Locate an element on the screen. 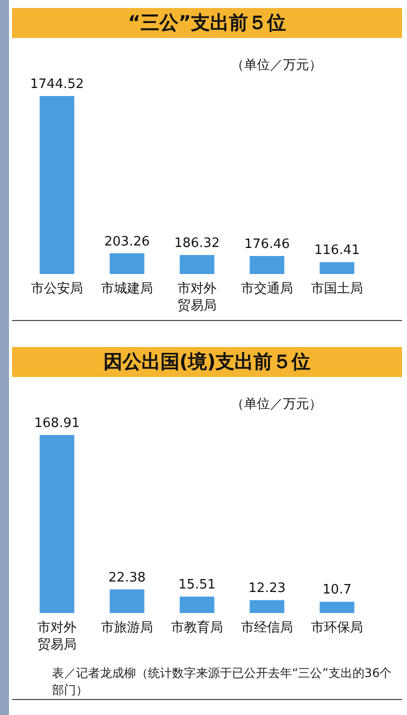 This screenshot has width=407, height=715. data-label: 22.38 is located at coordinates (127, 578).